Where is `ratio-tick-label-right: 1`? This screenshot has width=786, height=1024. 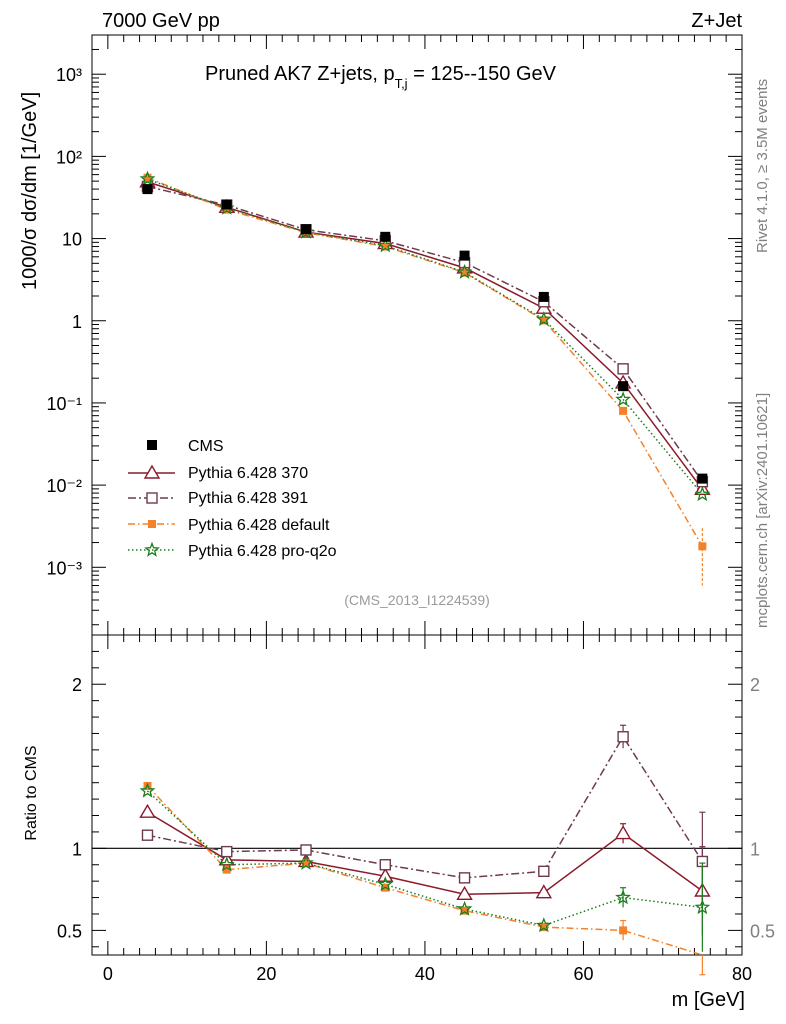
ratio-tick-label-right: 1 is located at coordinates (755, 849).